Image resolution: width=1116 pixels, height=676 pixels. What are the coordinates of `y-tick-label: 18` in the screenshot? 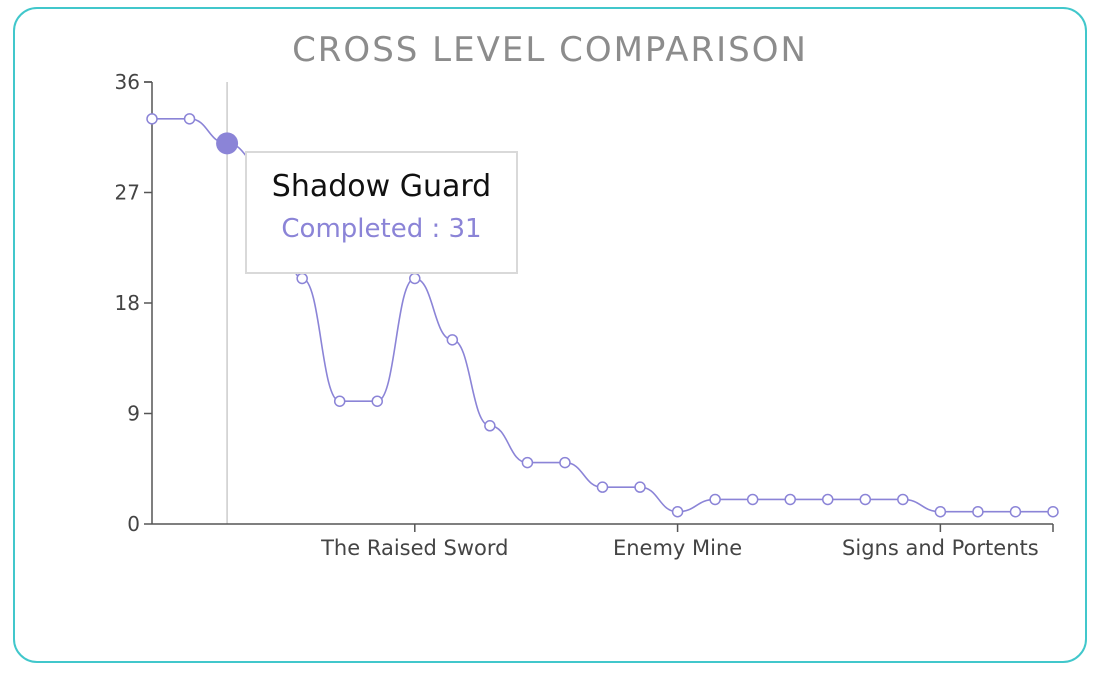 It's located at (127, 303).